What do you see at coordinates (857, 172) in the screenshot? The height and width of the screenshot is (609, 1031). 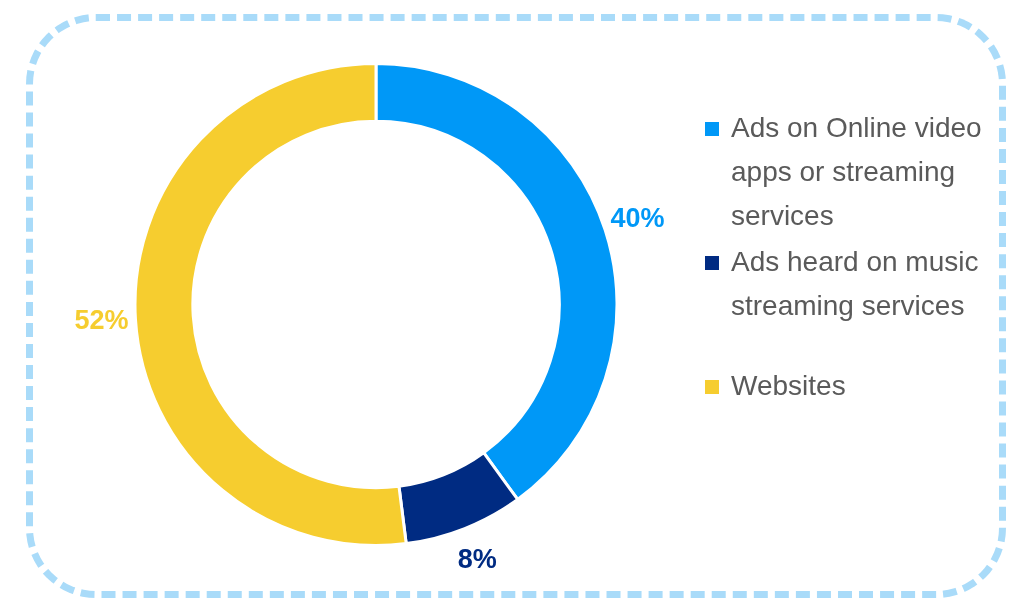 I see `legend-label: Ads on Online video apps or streaming services` at bounding box center [857, 172].